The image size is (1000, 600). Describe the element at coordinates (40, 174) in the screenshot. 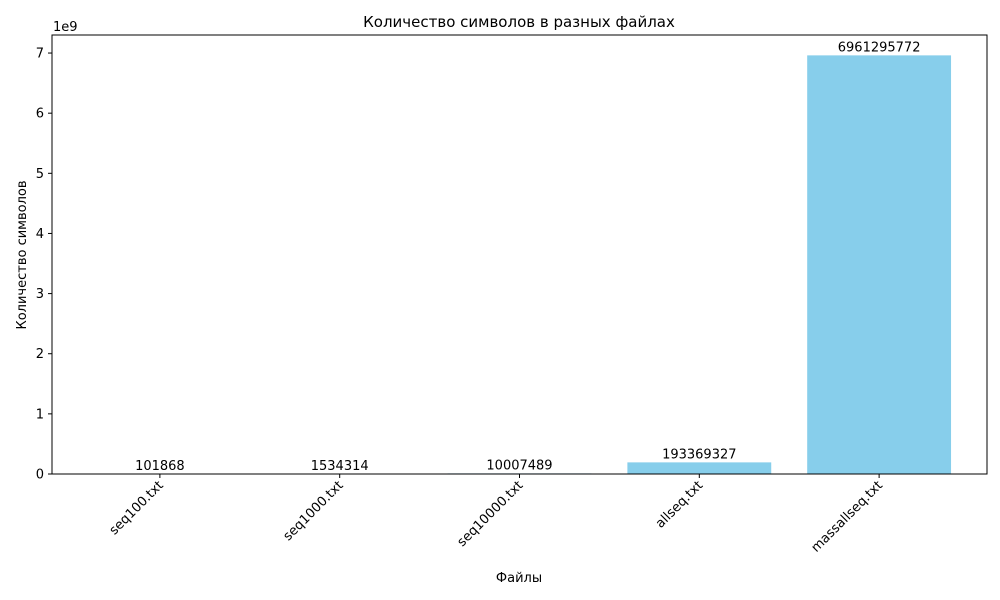

I see `y-tick-label: 5` at that location.